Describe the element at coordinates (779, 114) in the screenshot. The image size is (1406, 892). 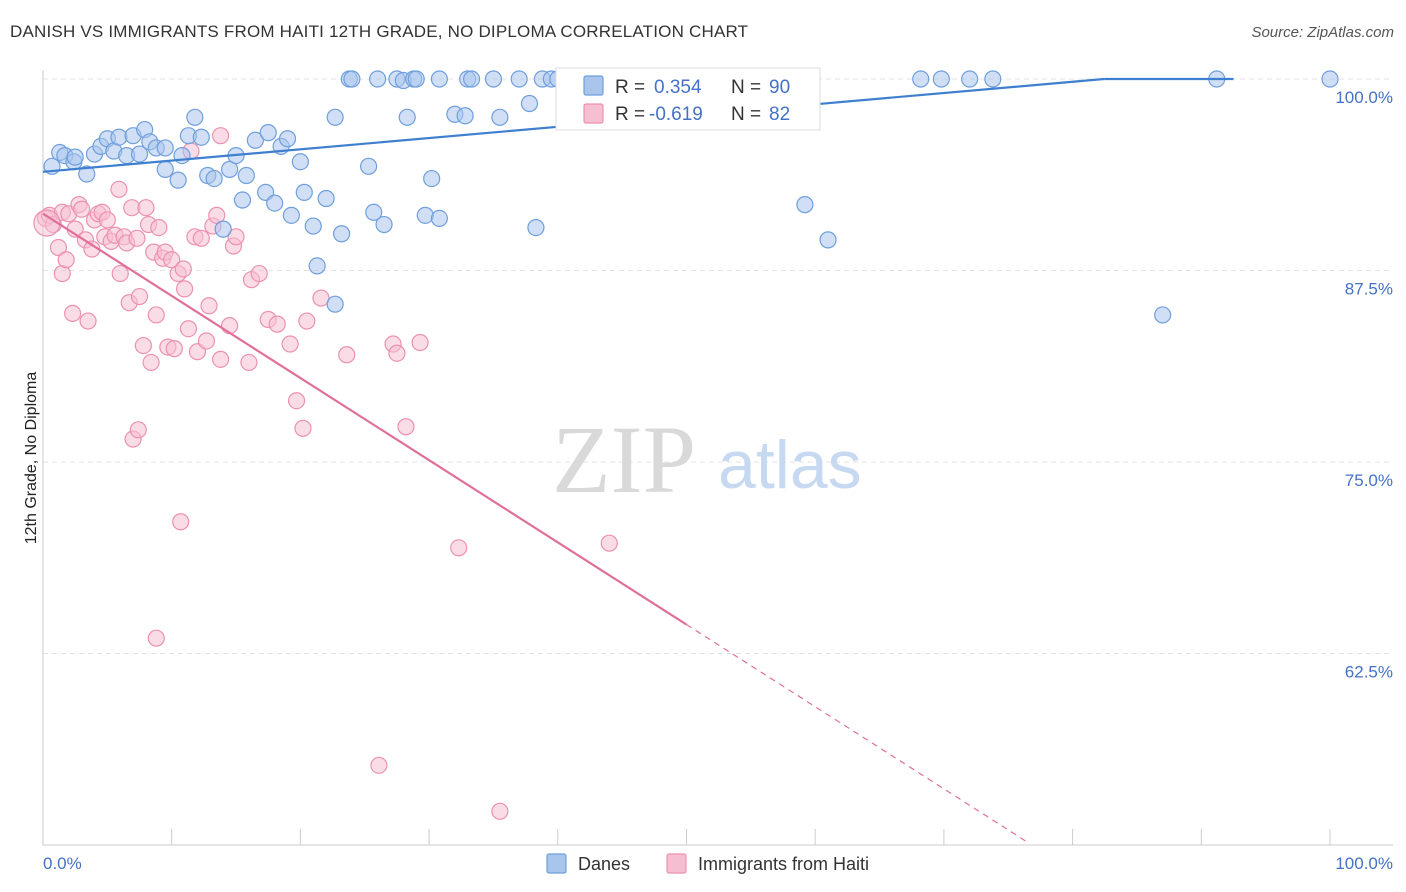
I see `legend-n-value-haiti: 82` at that location.